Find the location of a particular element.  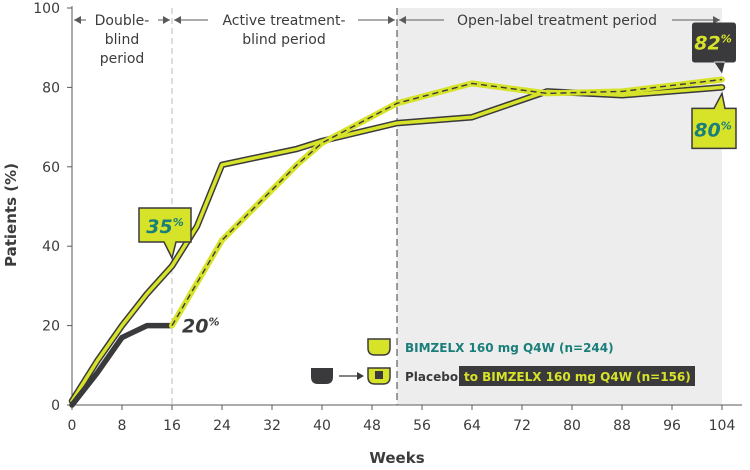

x-tick-label: 40 is located at coordinates (322, 426).